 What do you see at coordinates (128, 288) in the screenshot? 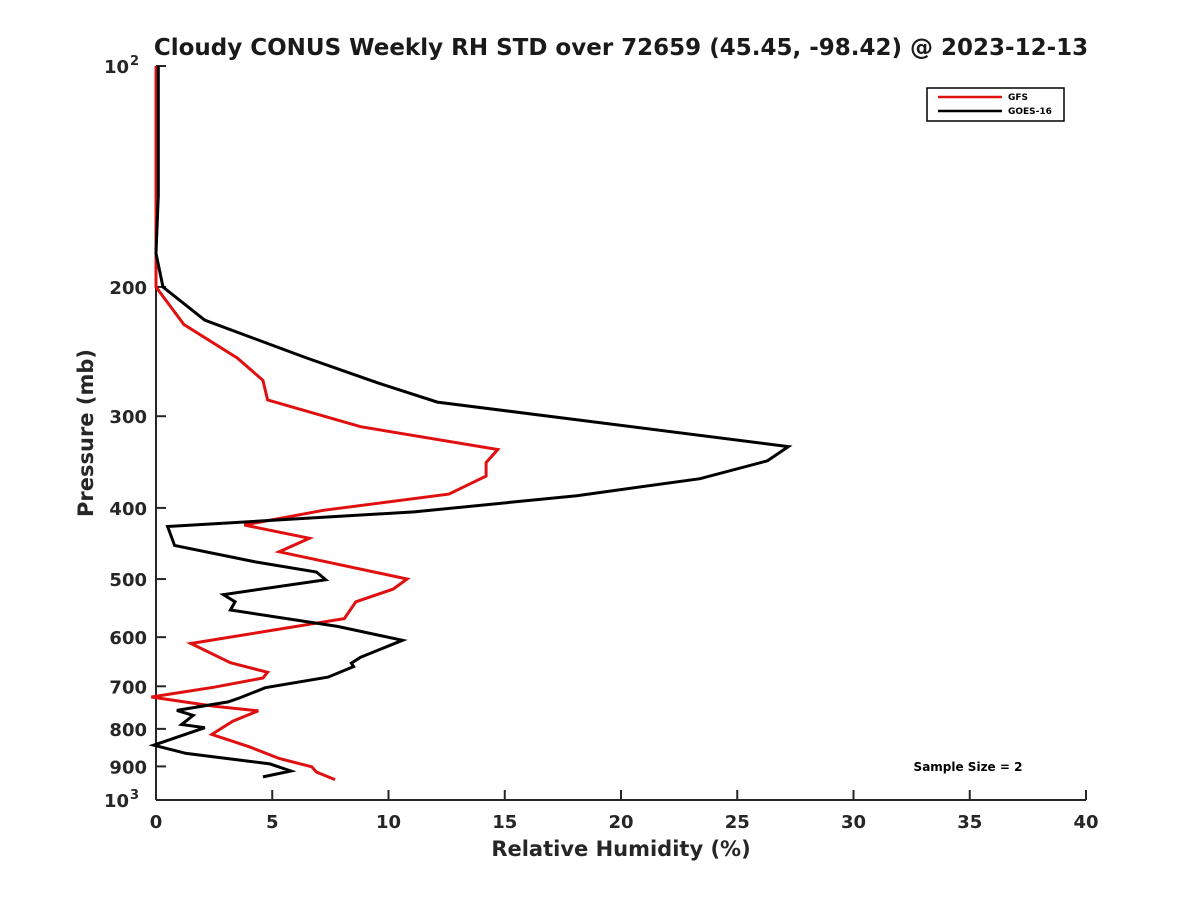
I see `y-tick-label: 200` at bounding box center [128, 288].